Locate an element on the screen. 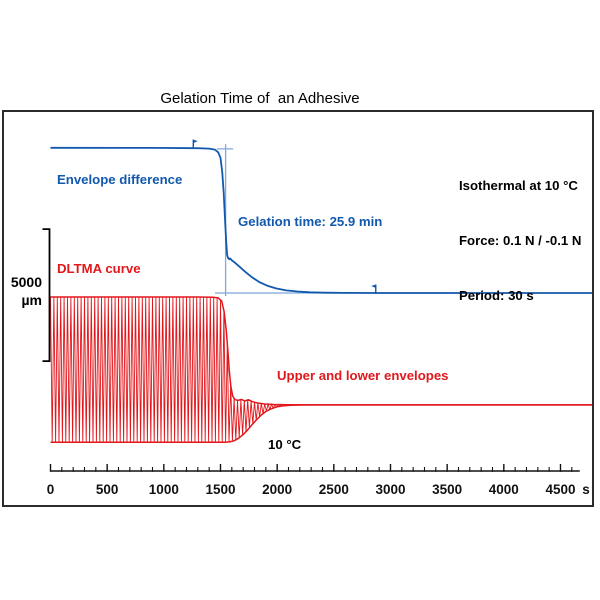 This screenshot has height=600, width=600. y-scale-bracket is located at coordinates (46, 295).